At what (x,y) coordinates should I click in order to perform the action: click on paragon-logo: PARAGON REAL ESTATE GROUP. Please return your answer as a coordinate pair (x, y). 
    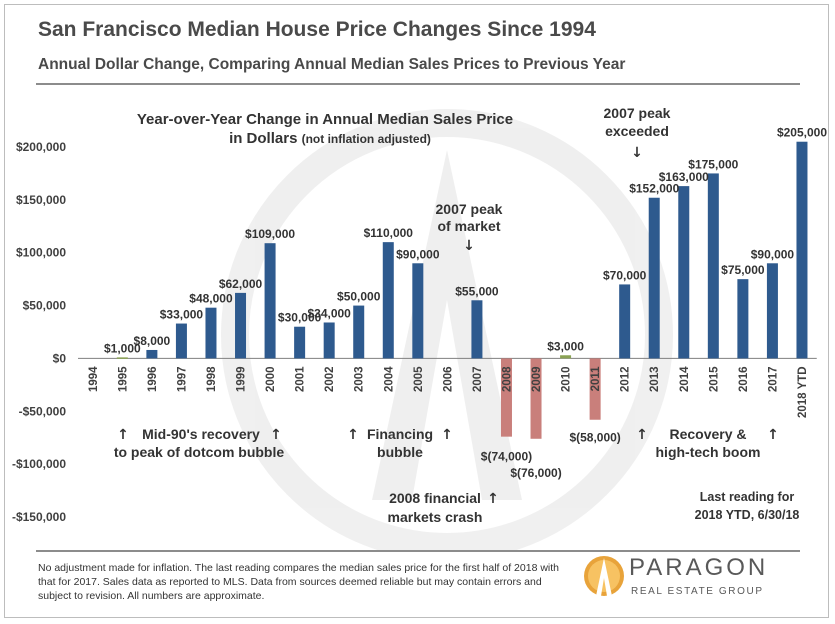
    Looking at the image, I should click on (692, 580).